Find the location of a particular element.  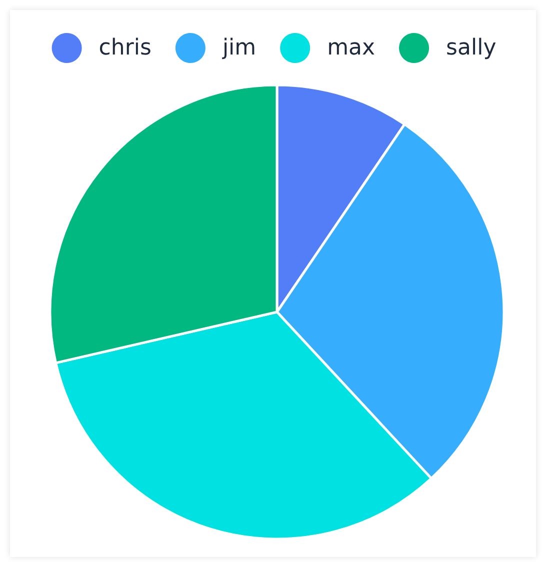

legend-label: chris is located at coordinates (125, 48).